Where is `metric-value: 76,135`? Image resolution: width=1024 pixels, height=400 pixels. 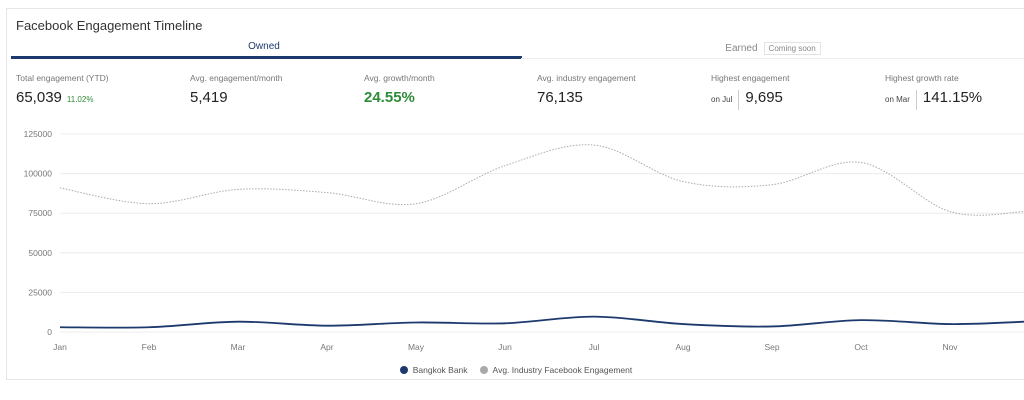
metric-value: 76,135 is located at coordinates (560, 97).